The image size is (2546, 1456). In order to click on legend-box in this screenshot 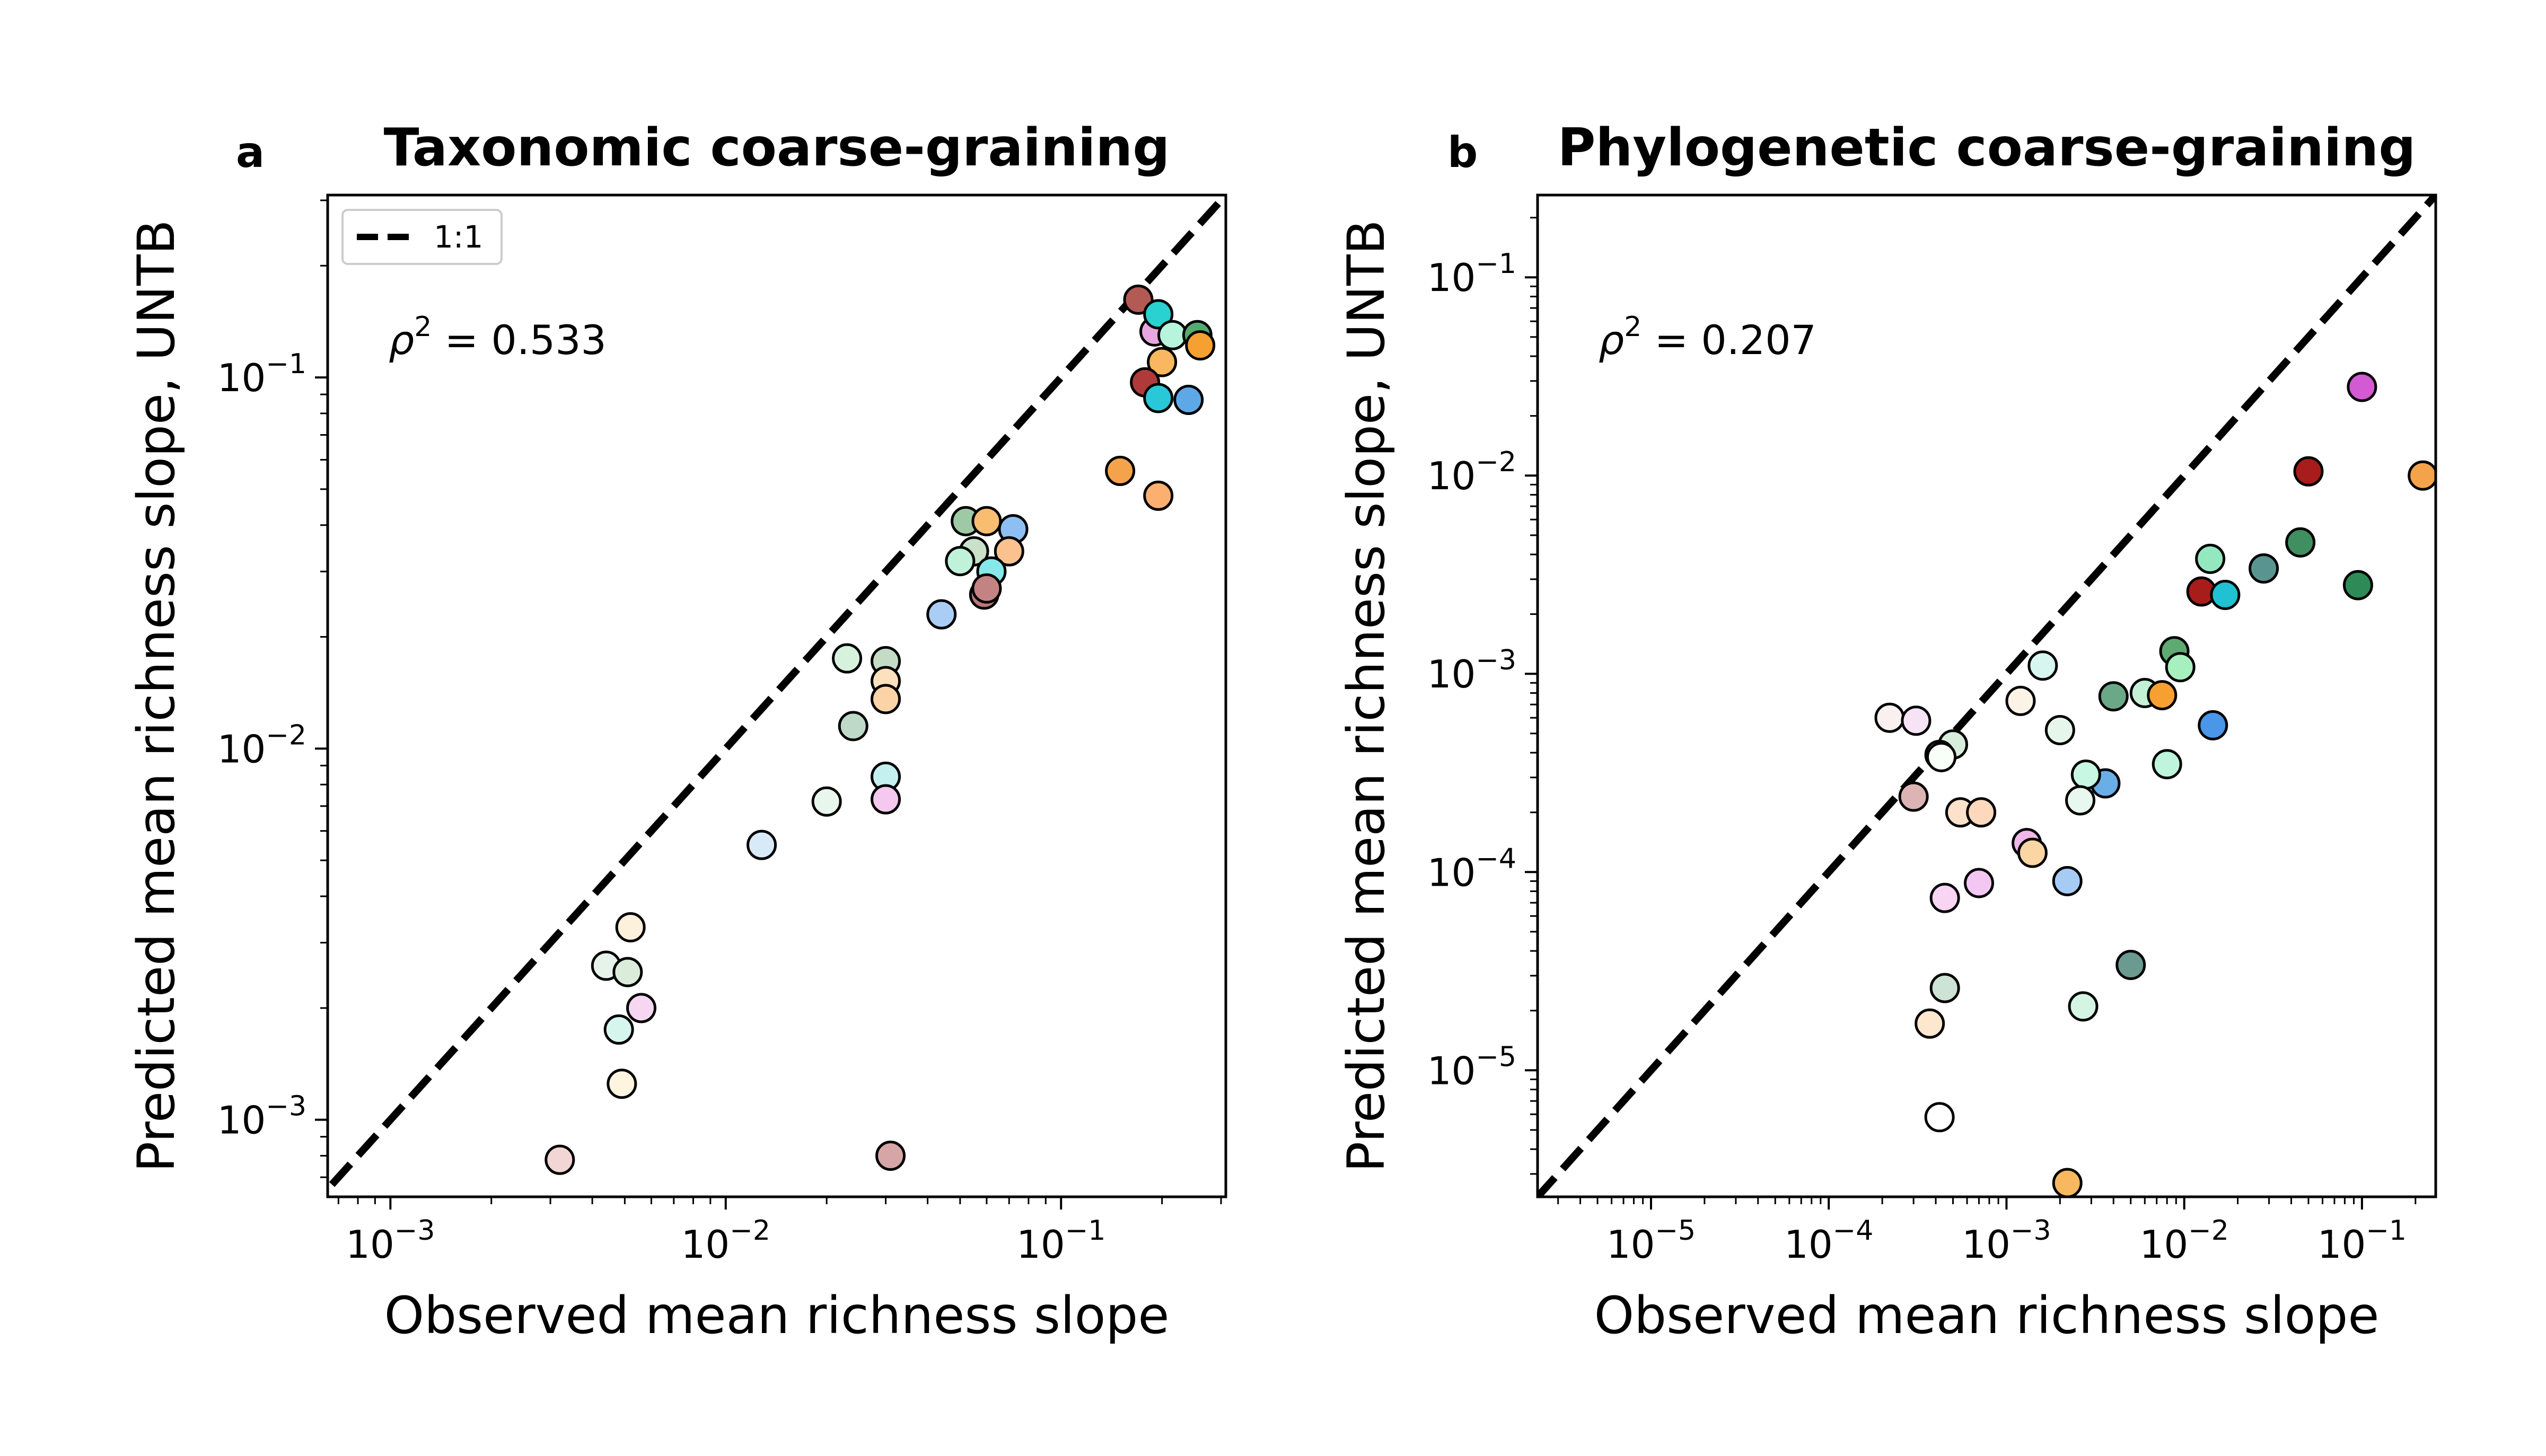, I will do `click(422, 237)`.